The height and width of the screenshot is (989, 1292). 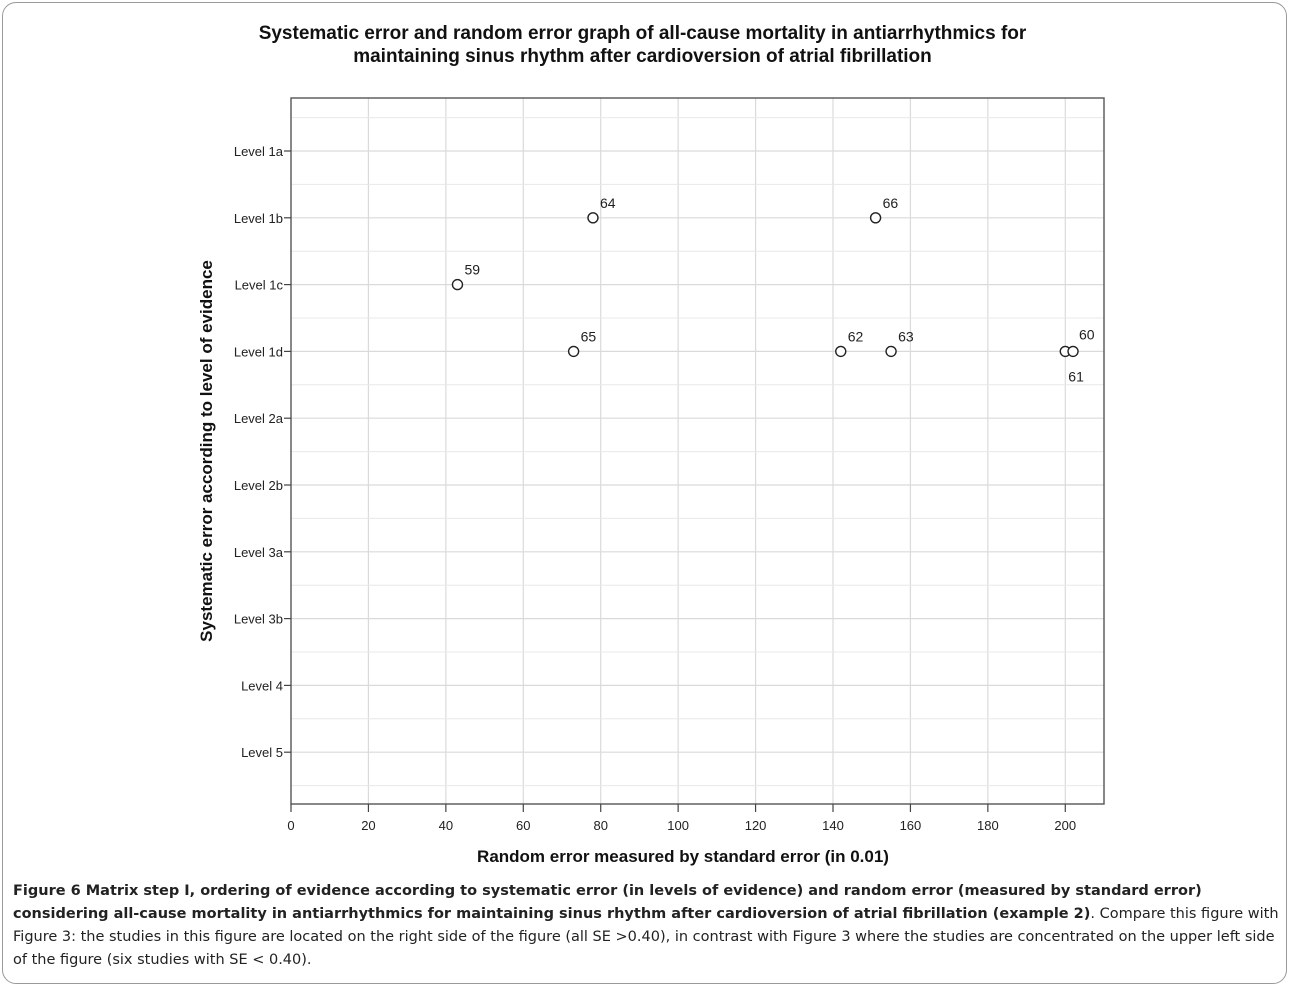 What do you see at coordinates (756, 825) in the screenshot?
I see `x-tick-label: 120` at bounding box center [756, 825].